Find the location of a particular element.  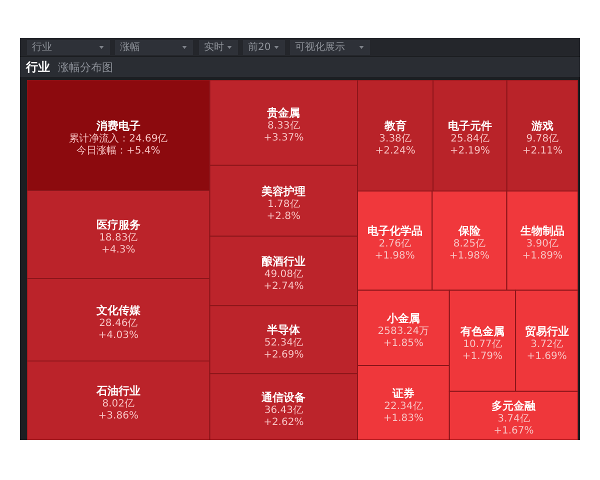

category-label: 酿酒行业 is located at coordinates (284, 261).